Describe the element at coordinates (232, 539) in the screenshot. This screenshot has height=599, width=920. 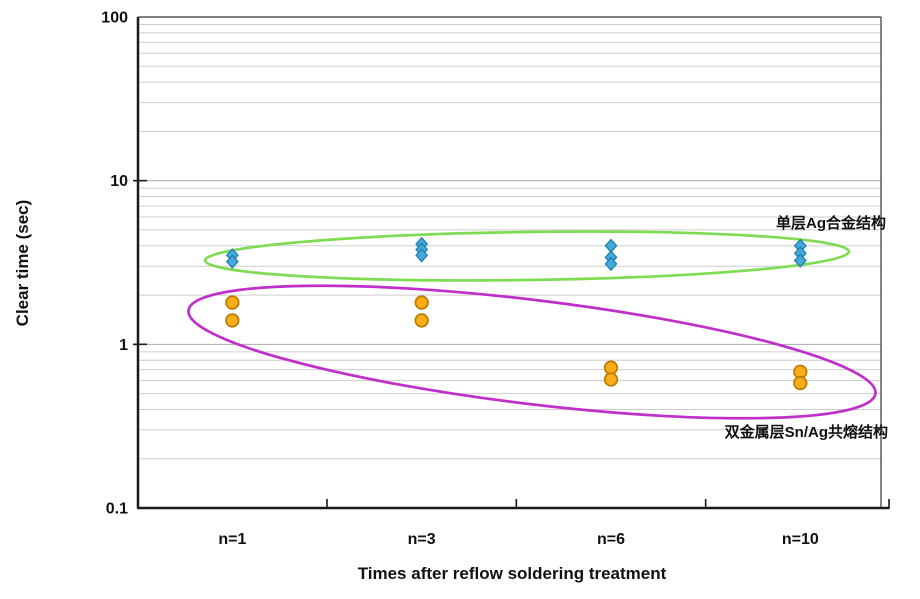
I see `x-tick-label: n=1` at that location.